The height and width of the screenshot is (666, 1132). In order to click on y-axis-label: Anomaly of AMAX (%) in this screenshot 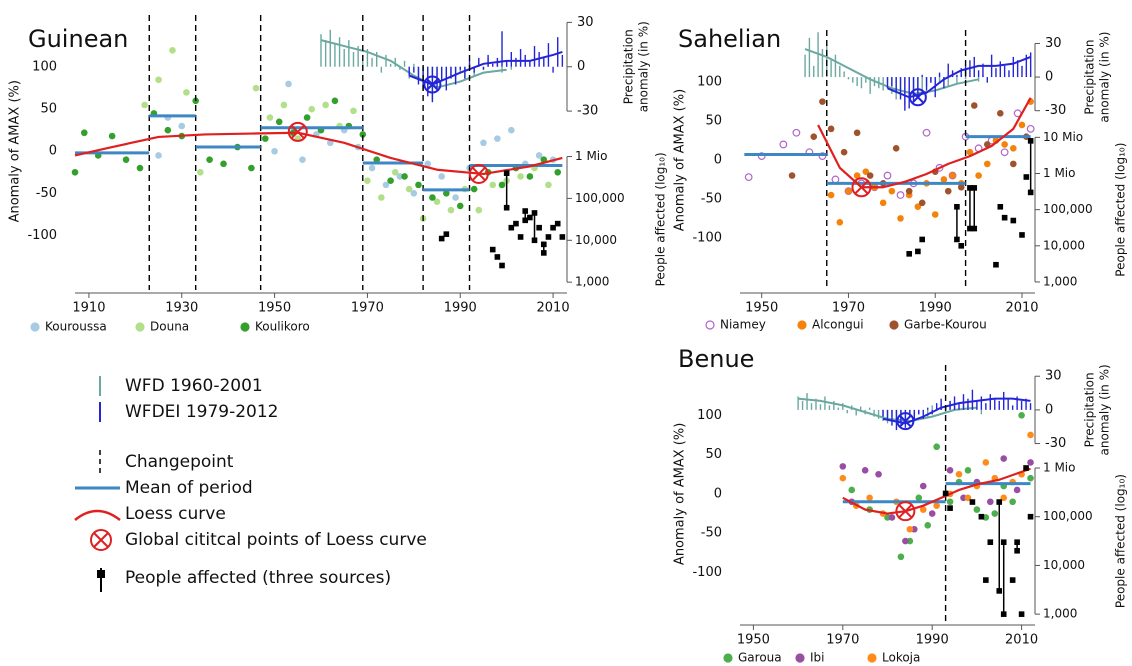, I will do `click(680, 160)`.